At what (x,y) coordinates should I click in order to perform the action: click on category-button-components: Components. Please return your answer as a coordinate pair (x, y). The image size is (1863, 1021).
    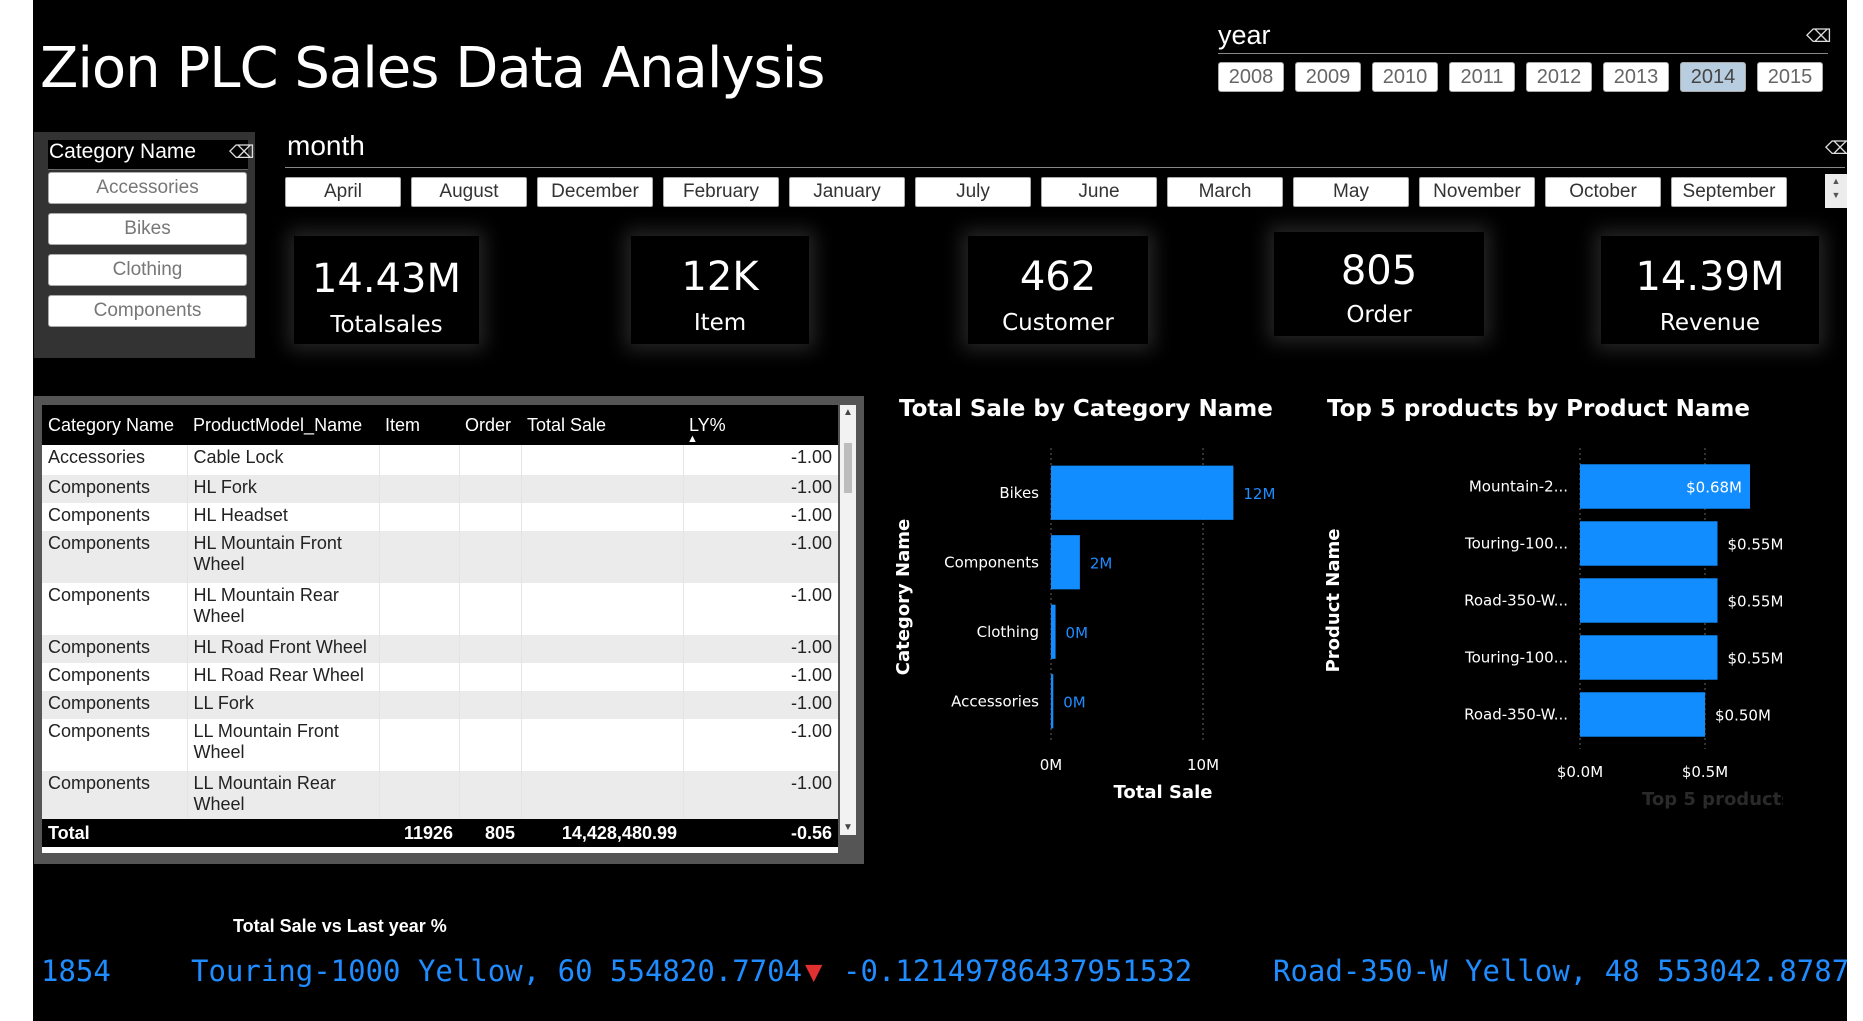
    Looking at the image, I should click on (147, 311).